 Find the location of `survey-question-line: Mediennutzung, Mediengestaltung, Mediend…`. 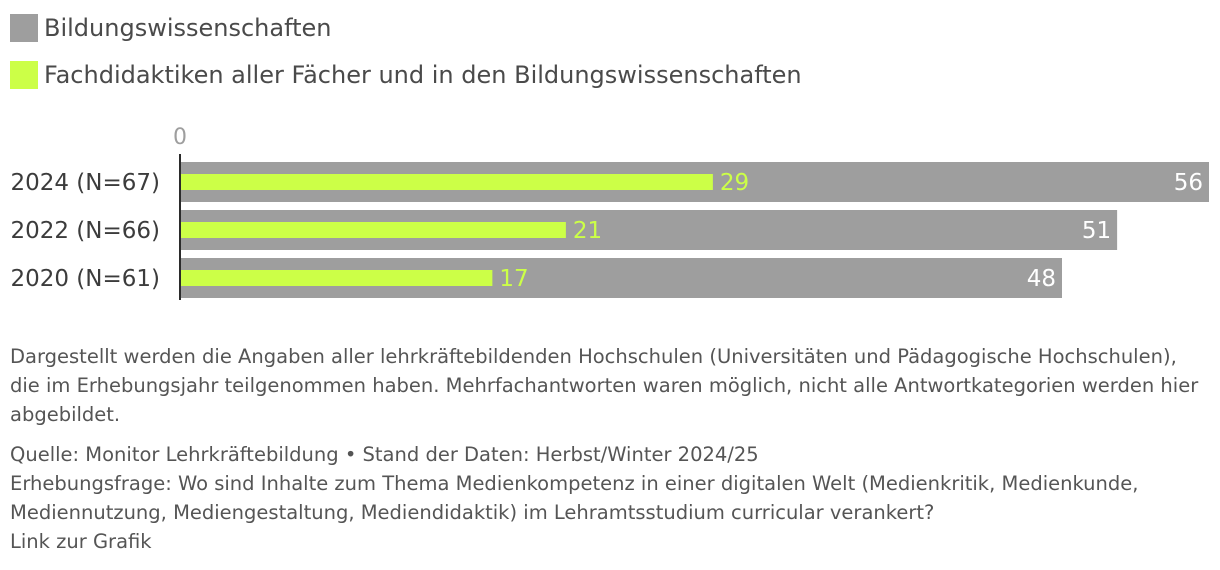

survey-question-line: Mediennutzung, Mediengestaltung, Mediend… is located at coordinates (472, 512).